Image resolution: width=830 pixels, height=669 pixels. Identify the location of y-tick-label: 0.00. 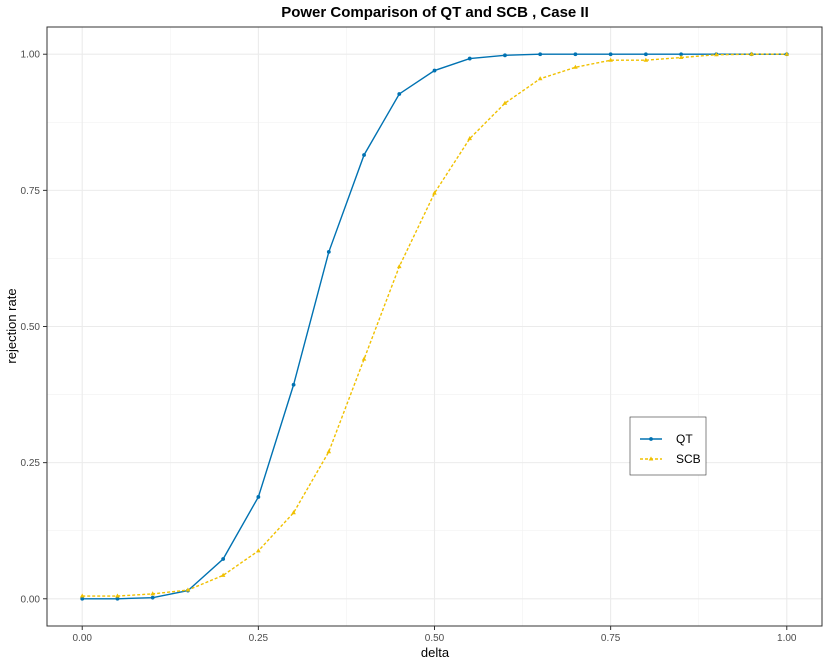
(31, 599).